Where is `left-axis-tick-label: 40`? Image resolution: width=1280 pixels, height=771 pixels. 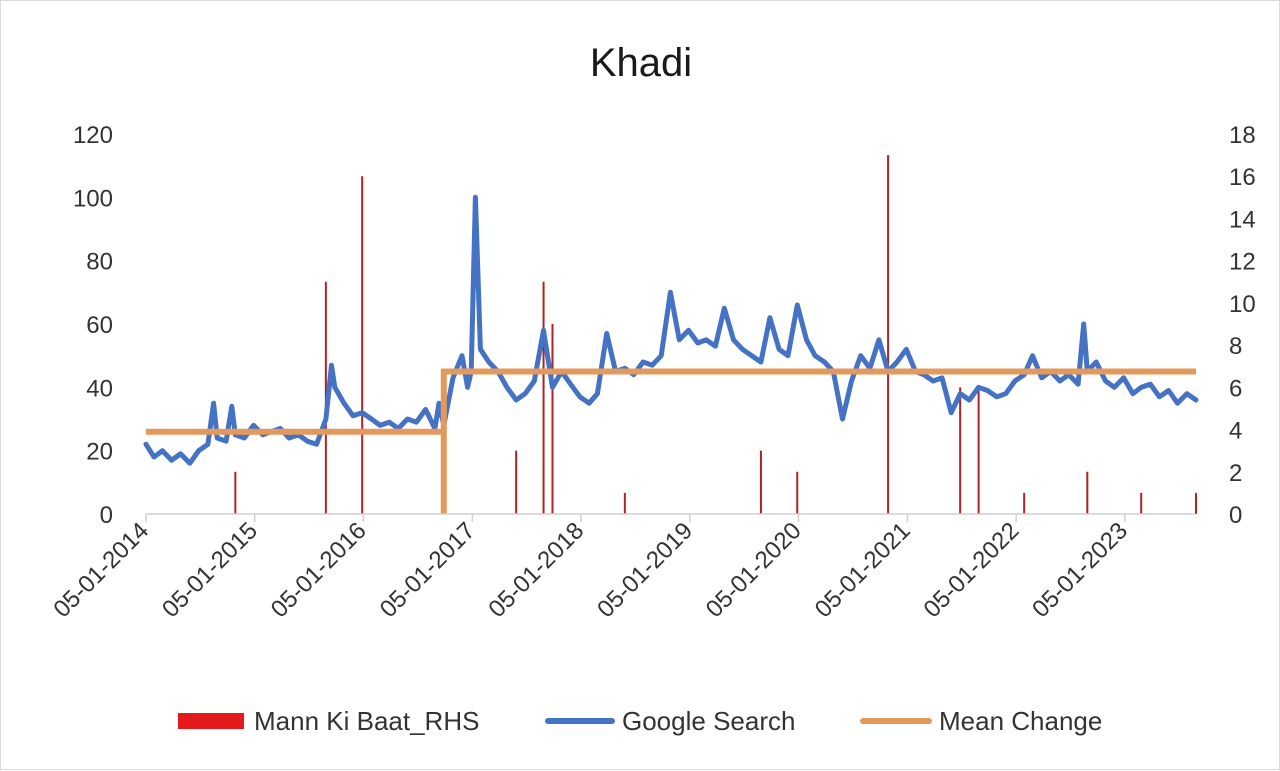 left-axis-tick-label: 40 is located at coordinates (99, 388).